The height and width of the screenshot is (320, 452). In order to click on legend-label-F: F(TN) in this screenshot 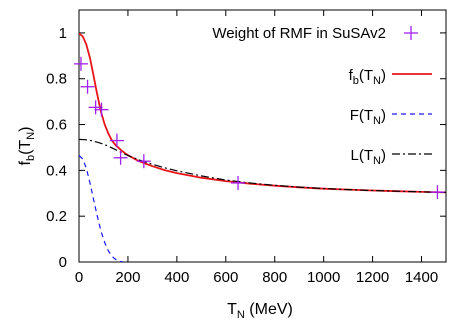, I will do `click(368, 117)`.